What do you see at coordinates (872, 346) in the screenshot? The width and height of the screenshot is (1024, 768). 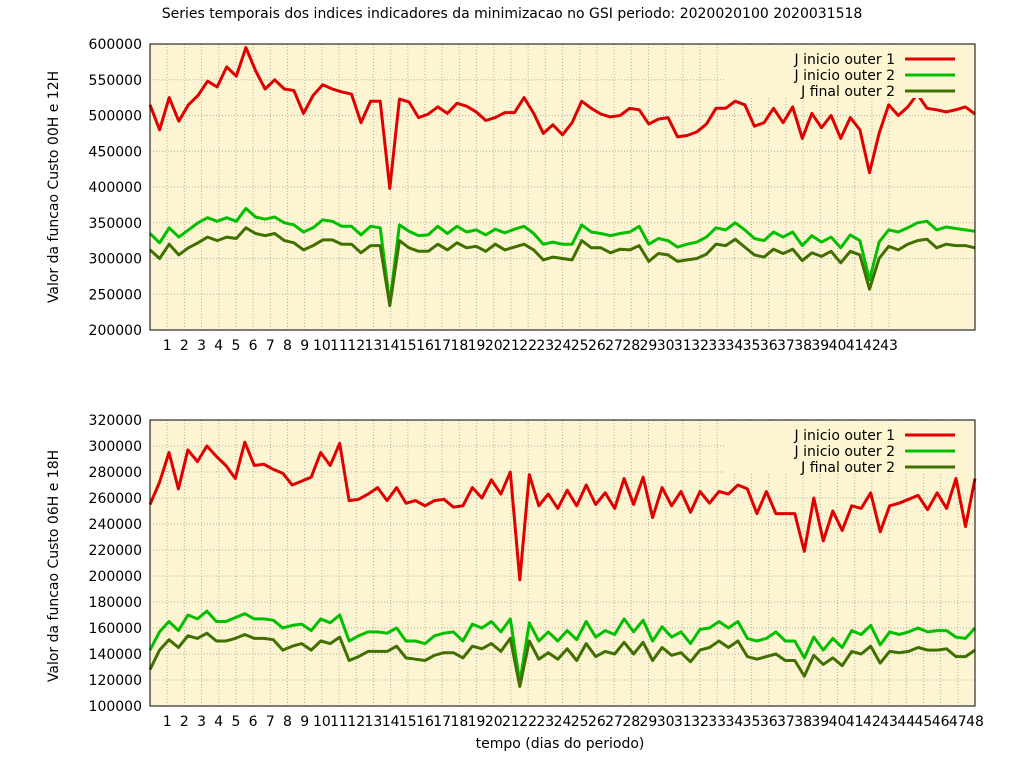 I see `x-tick-label: 42` at bounding box center [872, 346].